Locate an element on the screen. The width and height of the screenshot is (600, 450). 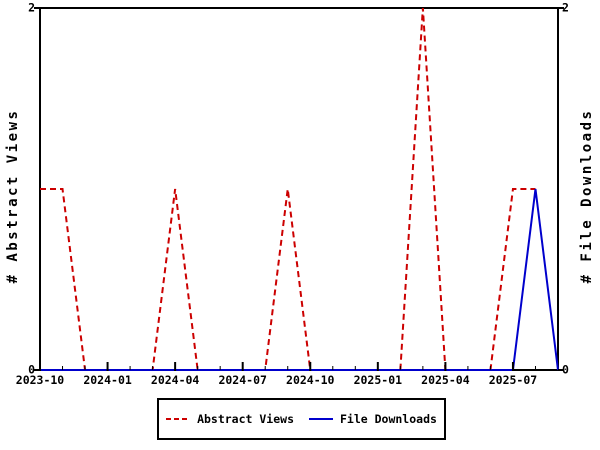
x-tick-label: 2023-10 is located at coordinates (40, 380).